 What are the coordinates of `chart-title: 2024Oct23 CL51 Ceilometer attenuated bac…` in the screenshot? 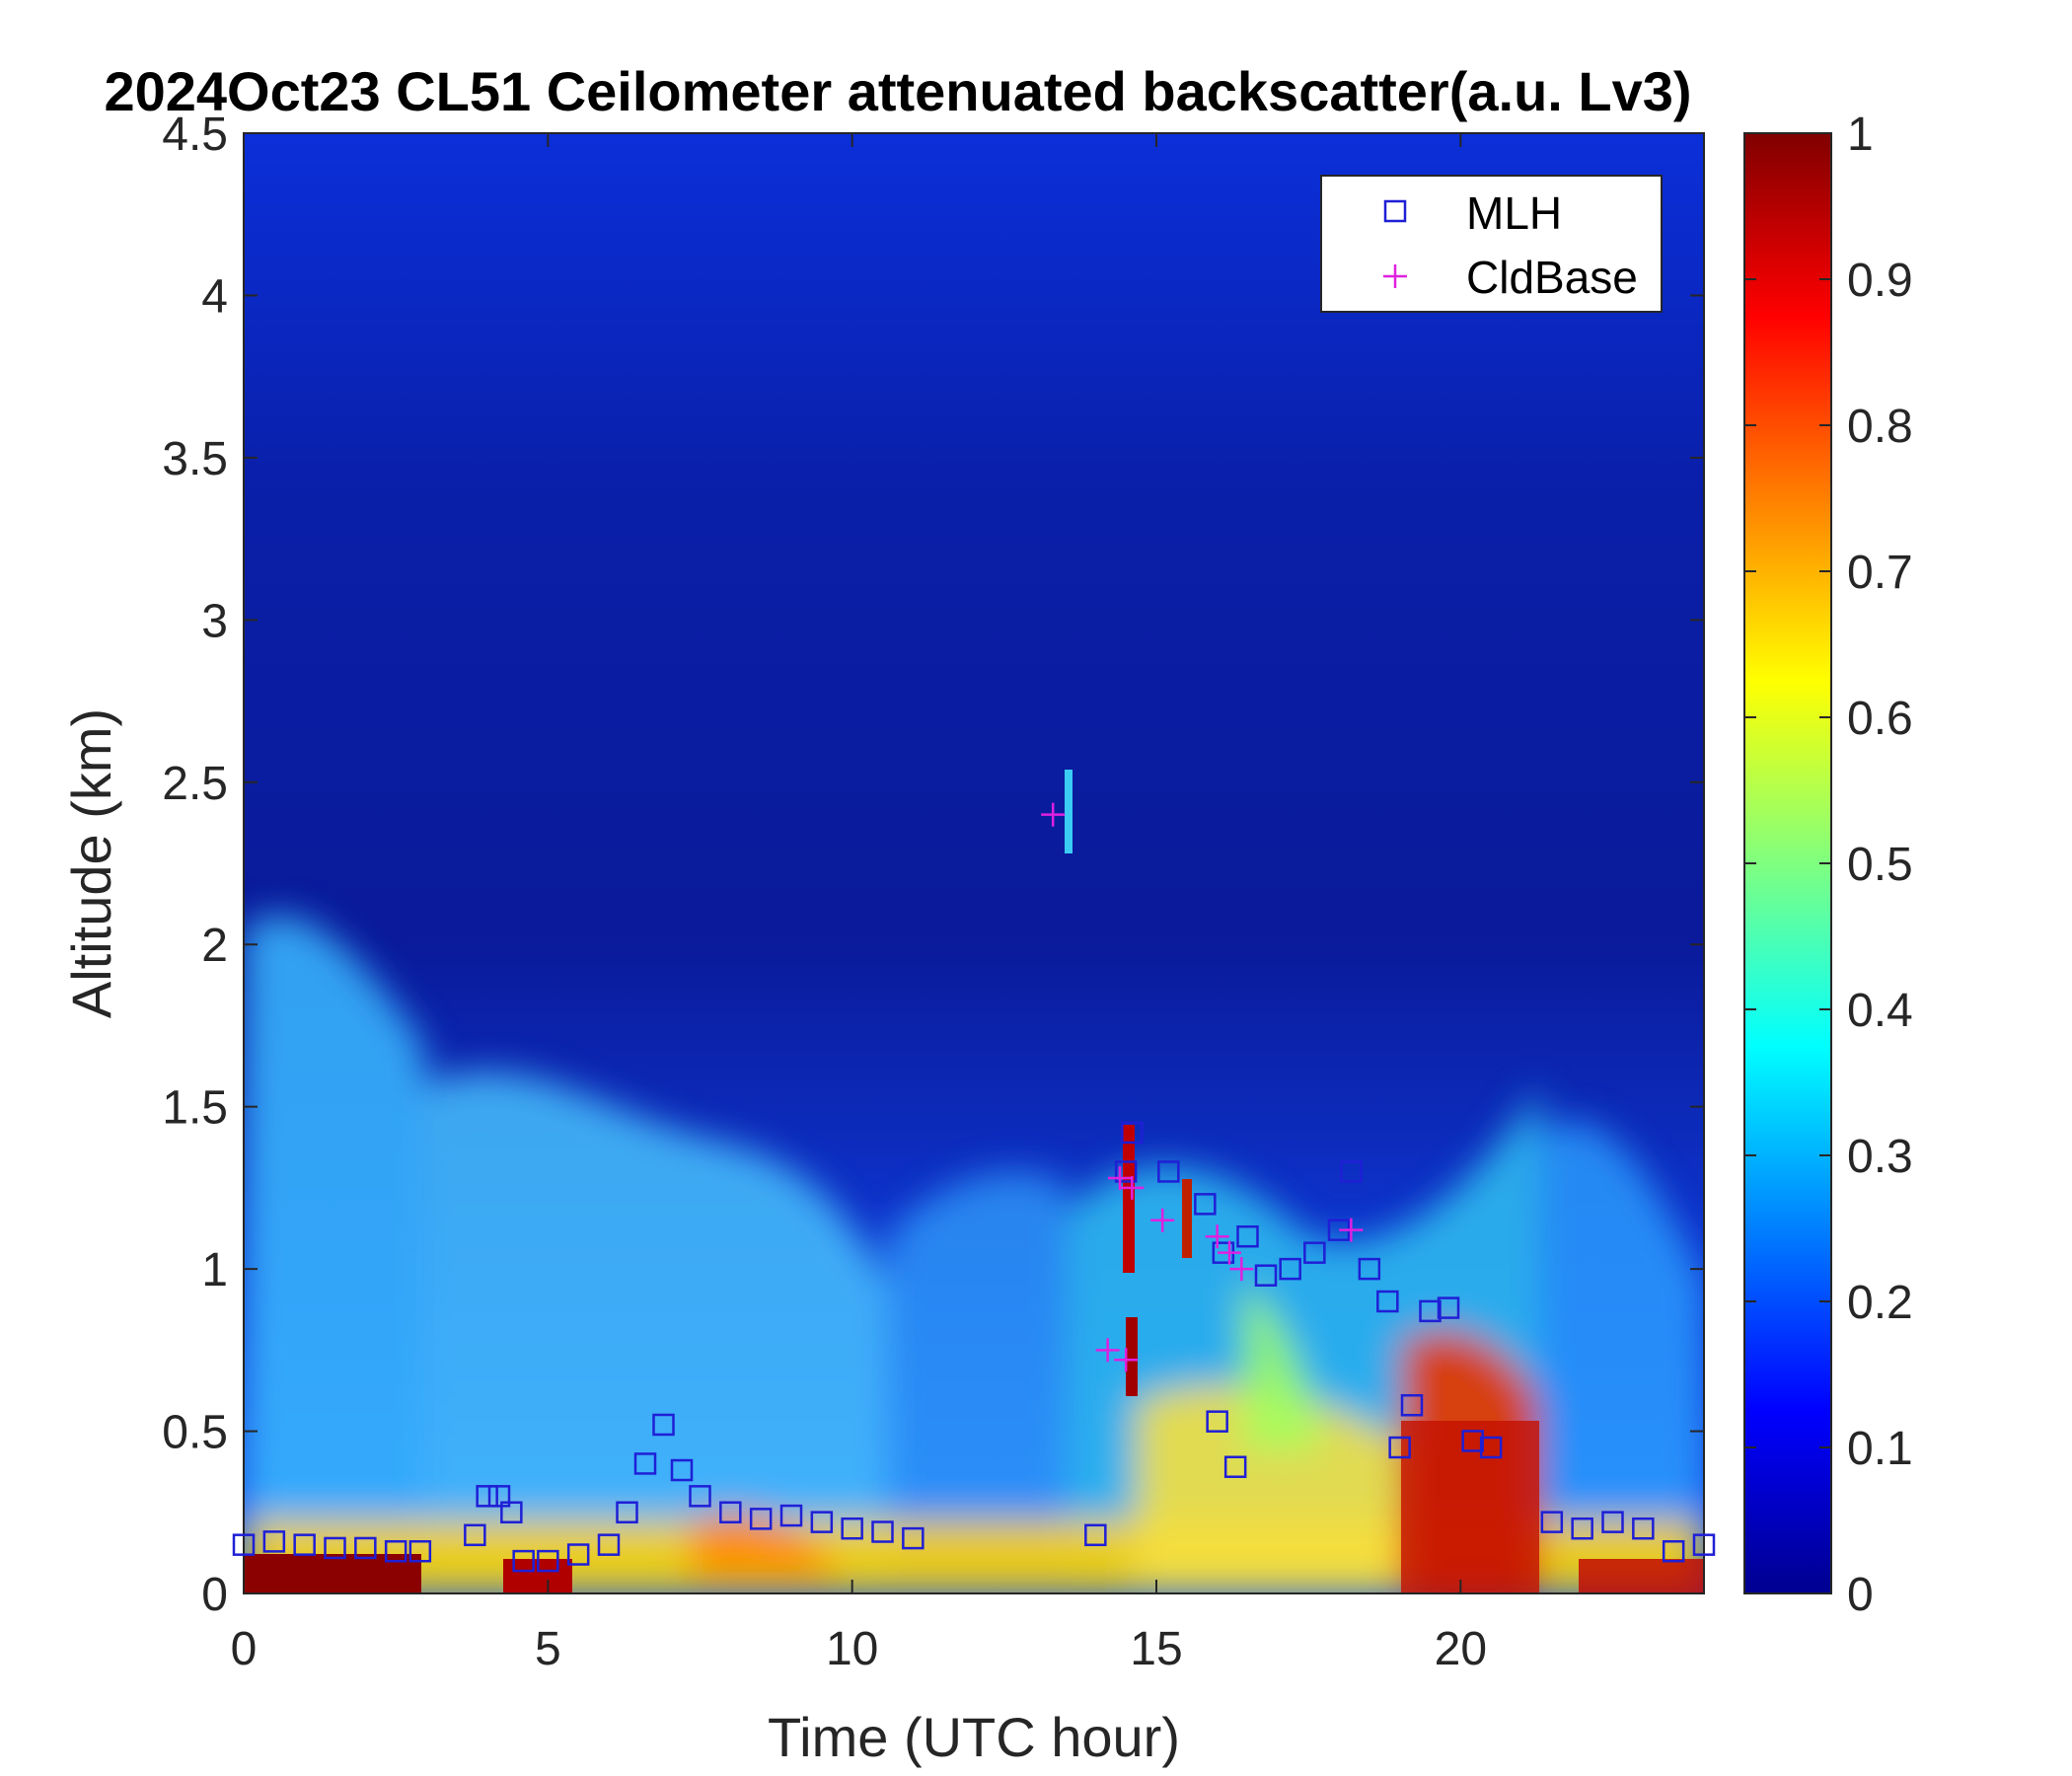 It's located at (898, 91).